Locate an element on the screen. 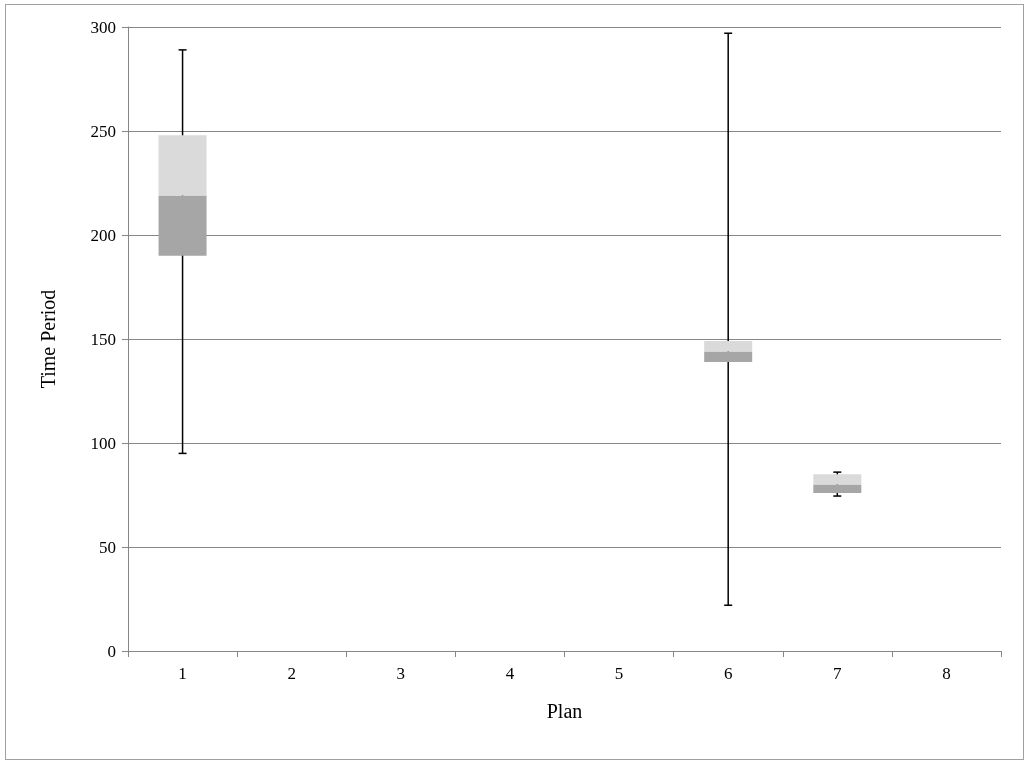  x-tick-label: 5 is located at coordinates (619, 673).